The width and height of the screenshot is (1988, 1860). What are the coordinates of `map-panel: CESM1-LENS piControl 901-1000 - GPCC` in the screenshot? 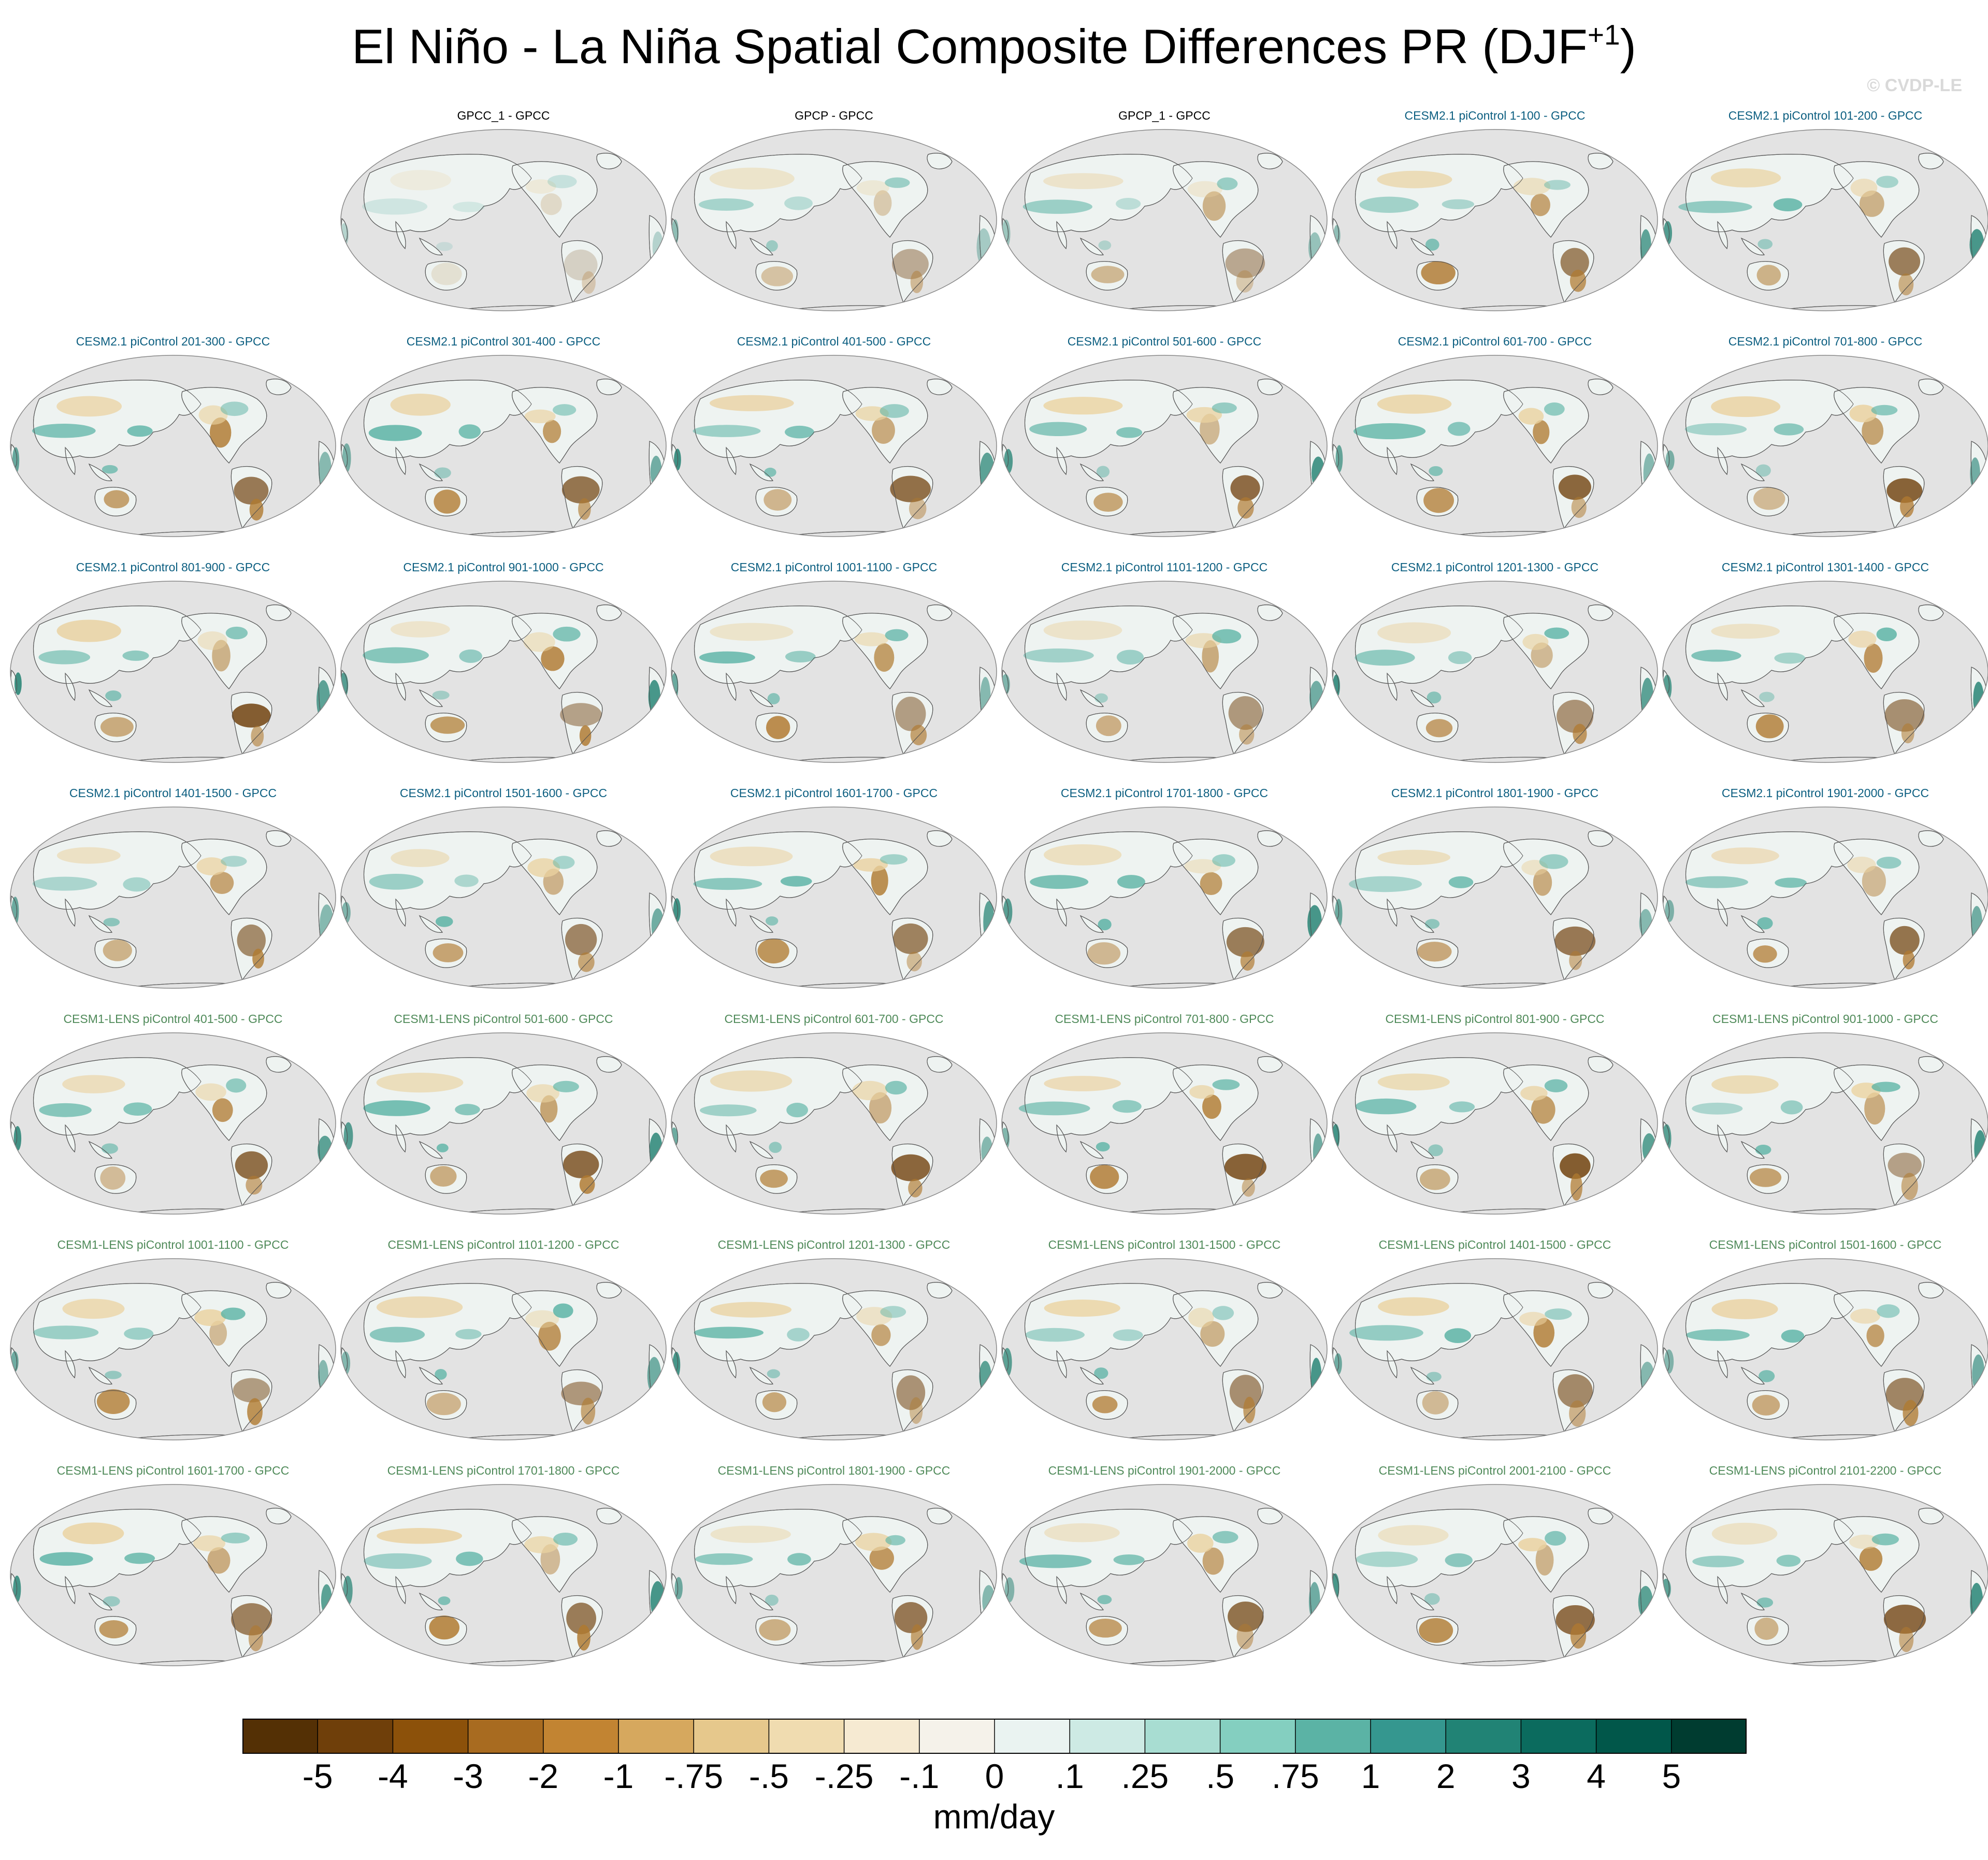 It's located at (1824, 1113).